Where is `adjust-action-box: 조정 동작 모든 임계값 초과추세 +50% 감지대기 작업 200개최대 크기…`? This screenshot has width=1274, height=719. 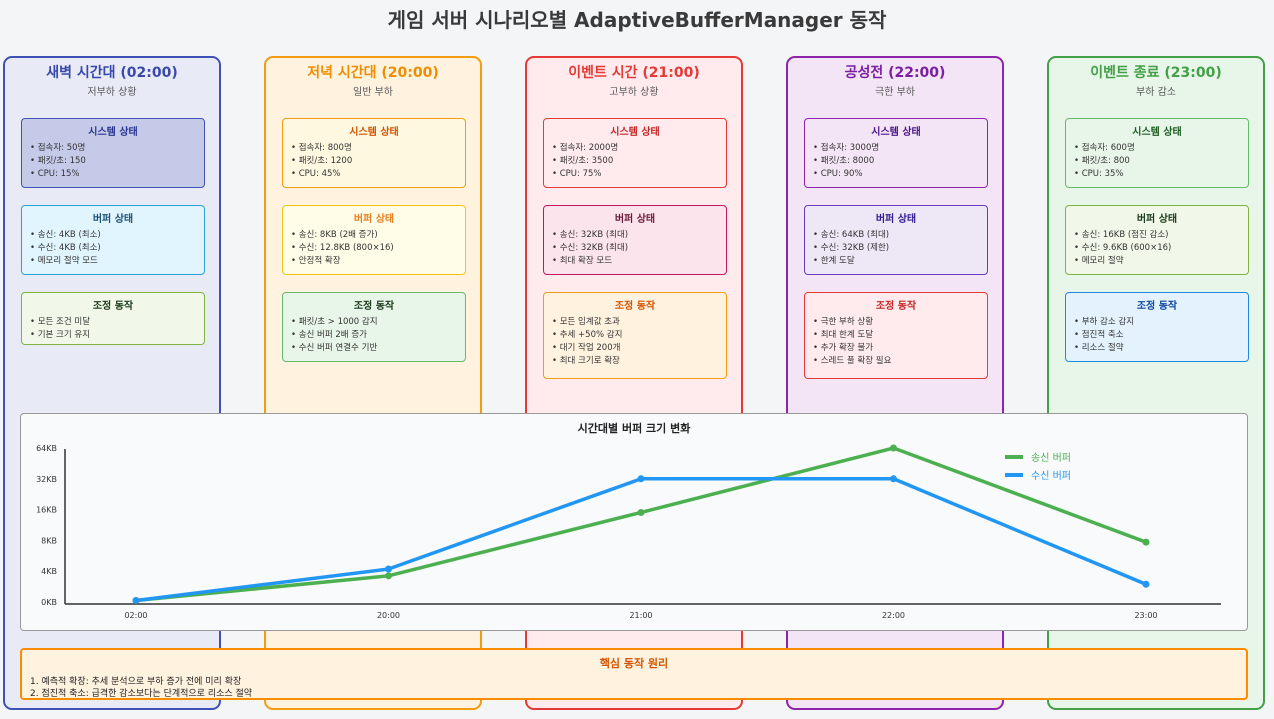 adjust-action-box: 조정 동작 모든 임계값 초과추세 +50% 감지대기 작업 200개최대 크기… is located at coordinates (635, 335).